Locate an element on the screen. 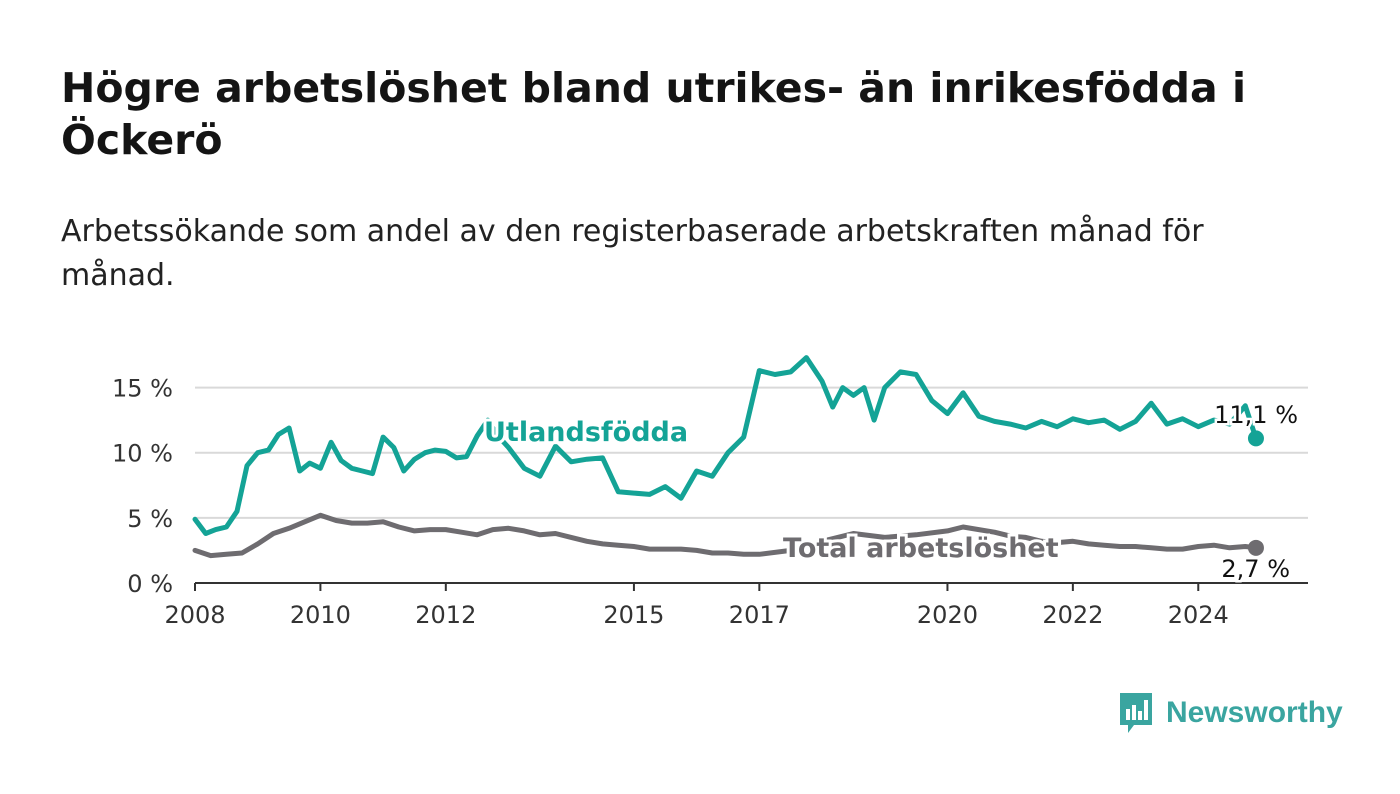  brand-name: Newsworthy is located at coordinates (1254, 712).